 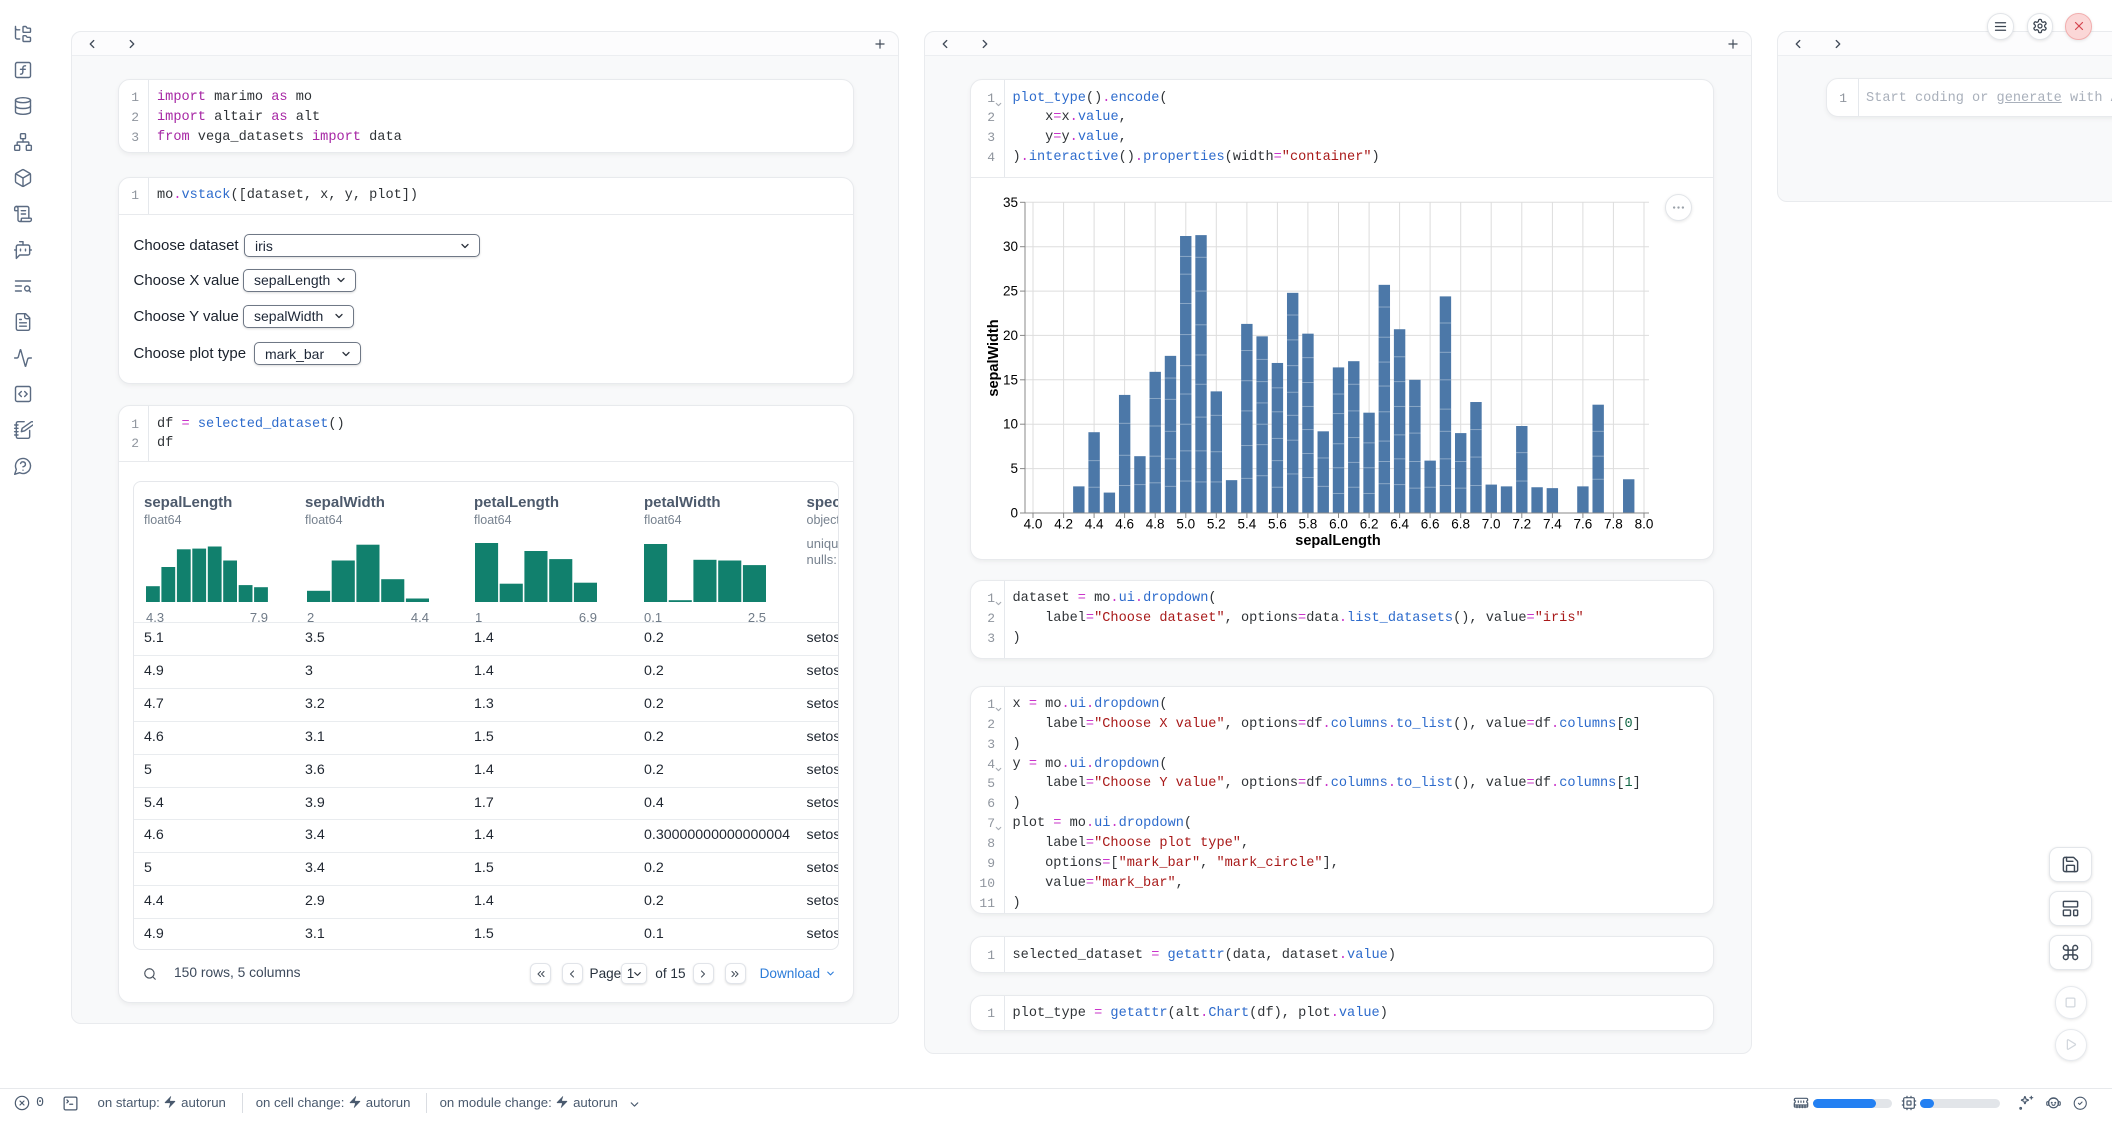 What do you see at coordinates (1010, 291) in the screenshot?
I see `svg-text: 25` at bounding box center [1010, 291].